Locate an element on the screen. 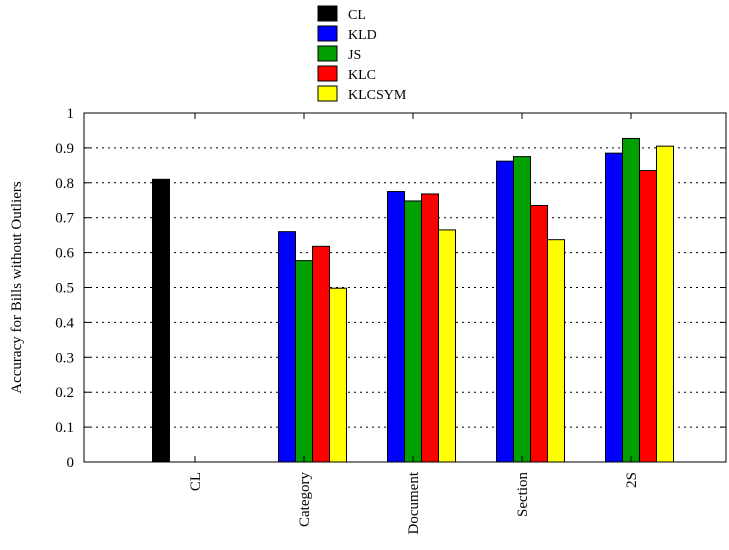 The image size is (729, 550). y-tick-label: 0.8 is located at coordinates (64, 184).